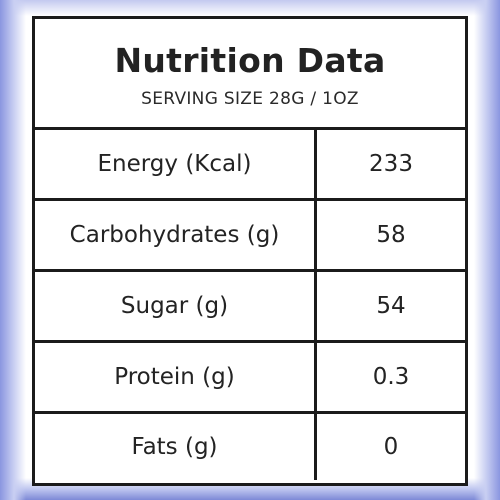 The width and height of the screenshot is (500, 500). What do you see at coordinates (391, 235) in the screenshot?
I see `nutrient-value: 58` at bounding box center [391, 235].